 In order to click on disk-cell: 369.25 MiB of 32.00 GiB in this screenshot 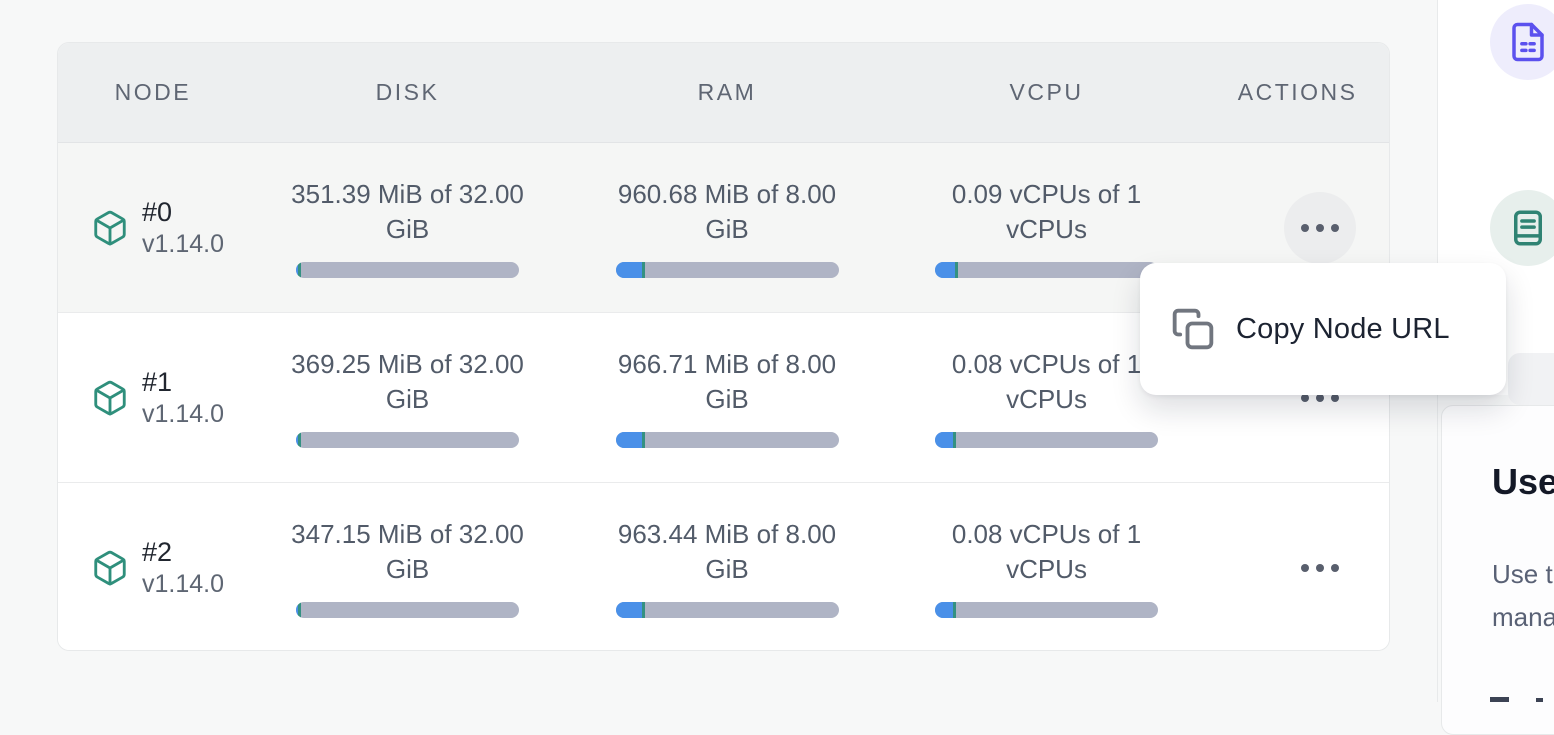, I will do `click(408, 397)`.